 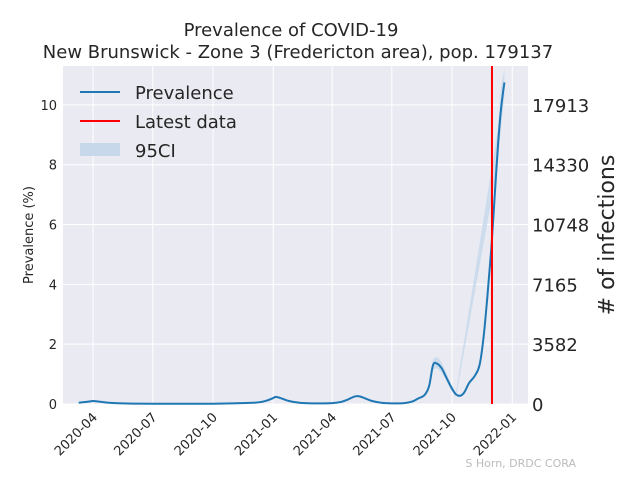 What do you see at coordinates (560, 226) in the screenshot?
I see `right-tick-label: 10748` at bounding box center [560, 226].